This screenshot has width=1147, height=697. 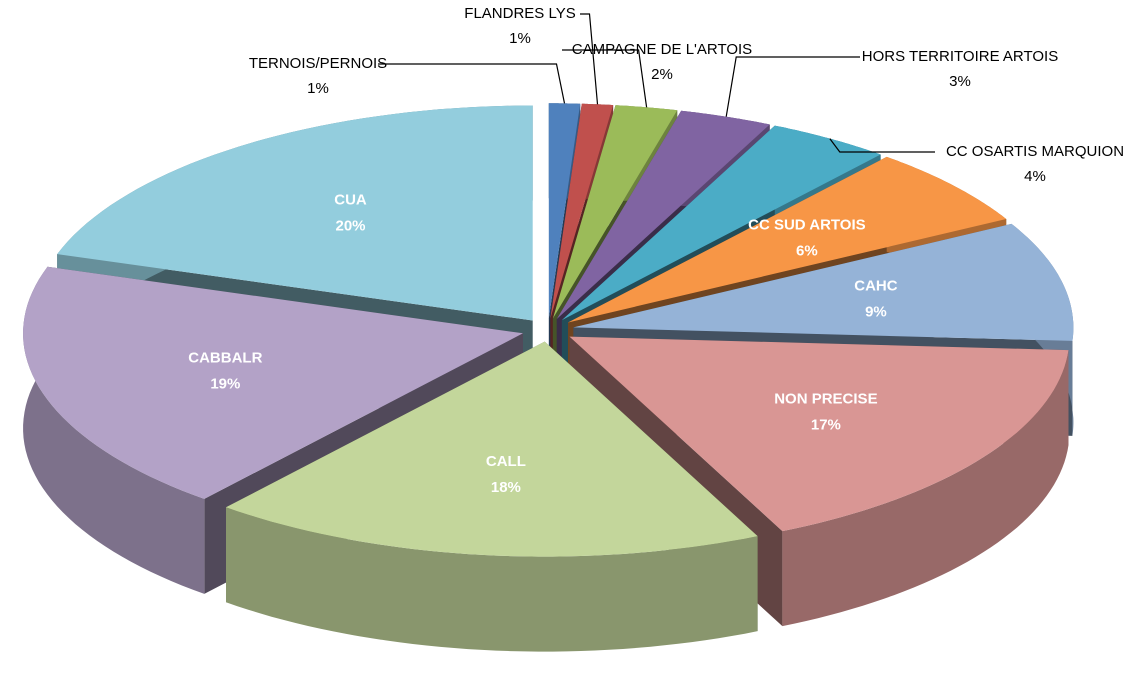 I want to click on category-label: HORS TERRITOIRE ARTOIS, so click(x=960, y=56).